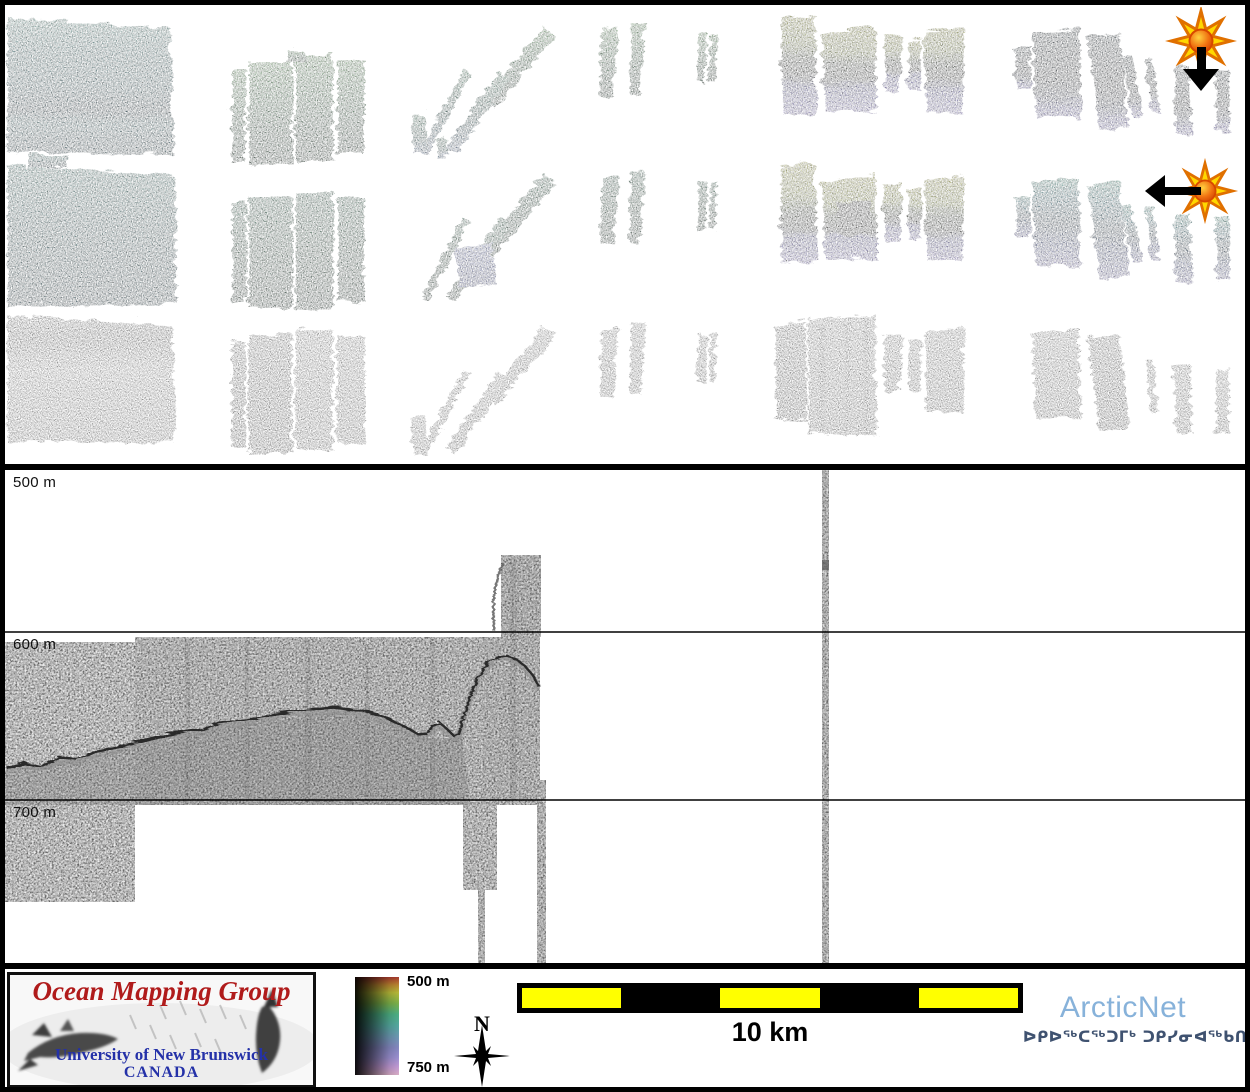 This screenshot has width=1250, height=1092. I want to click on arcticnet-inuktitut: ᐅᑭᐅᖅᑕᖅᑐᒥᒃ ᑐᑭᓯᓂᐊᖅᑲᑎᒌᑦ, so click(1134, 1037).